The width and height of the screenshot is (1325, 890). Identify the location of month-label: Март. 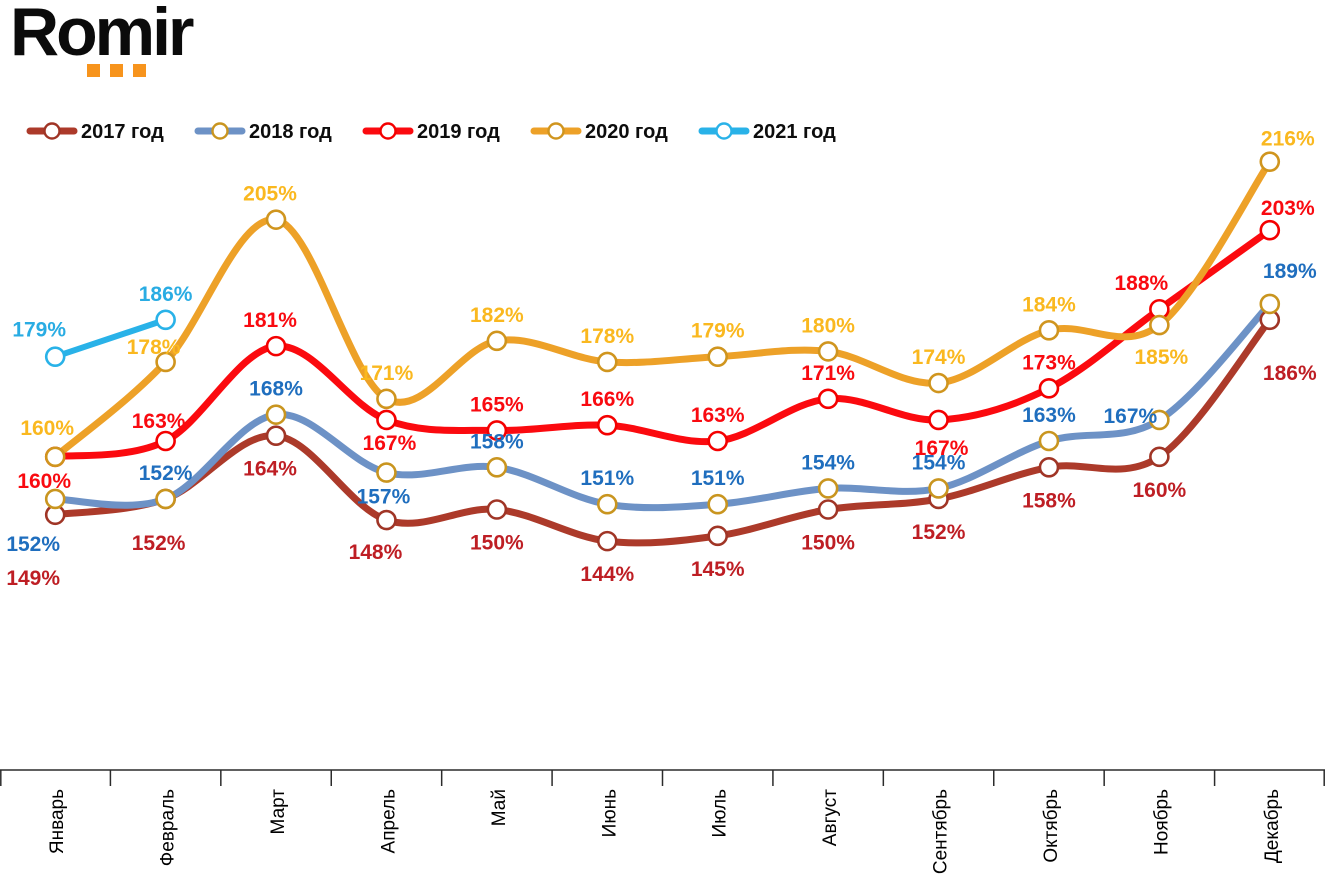
(278, 812).